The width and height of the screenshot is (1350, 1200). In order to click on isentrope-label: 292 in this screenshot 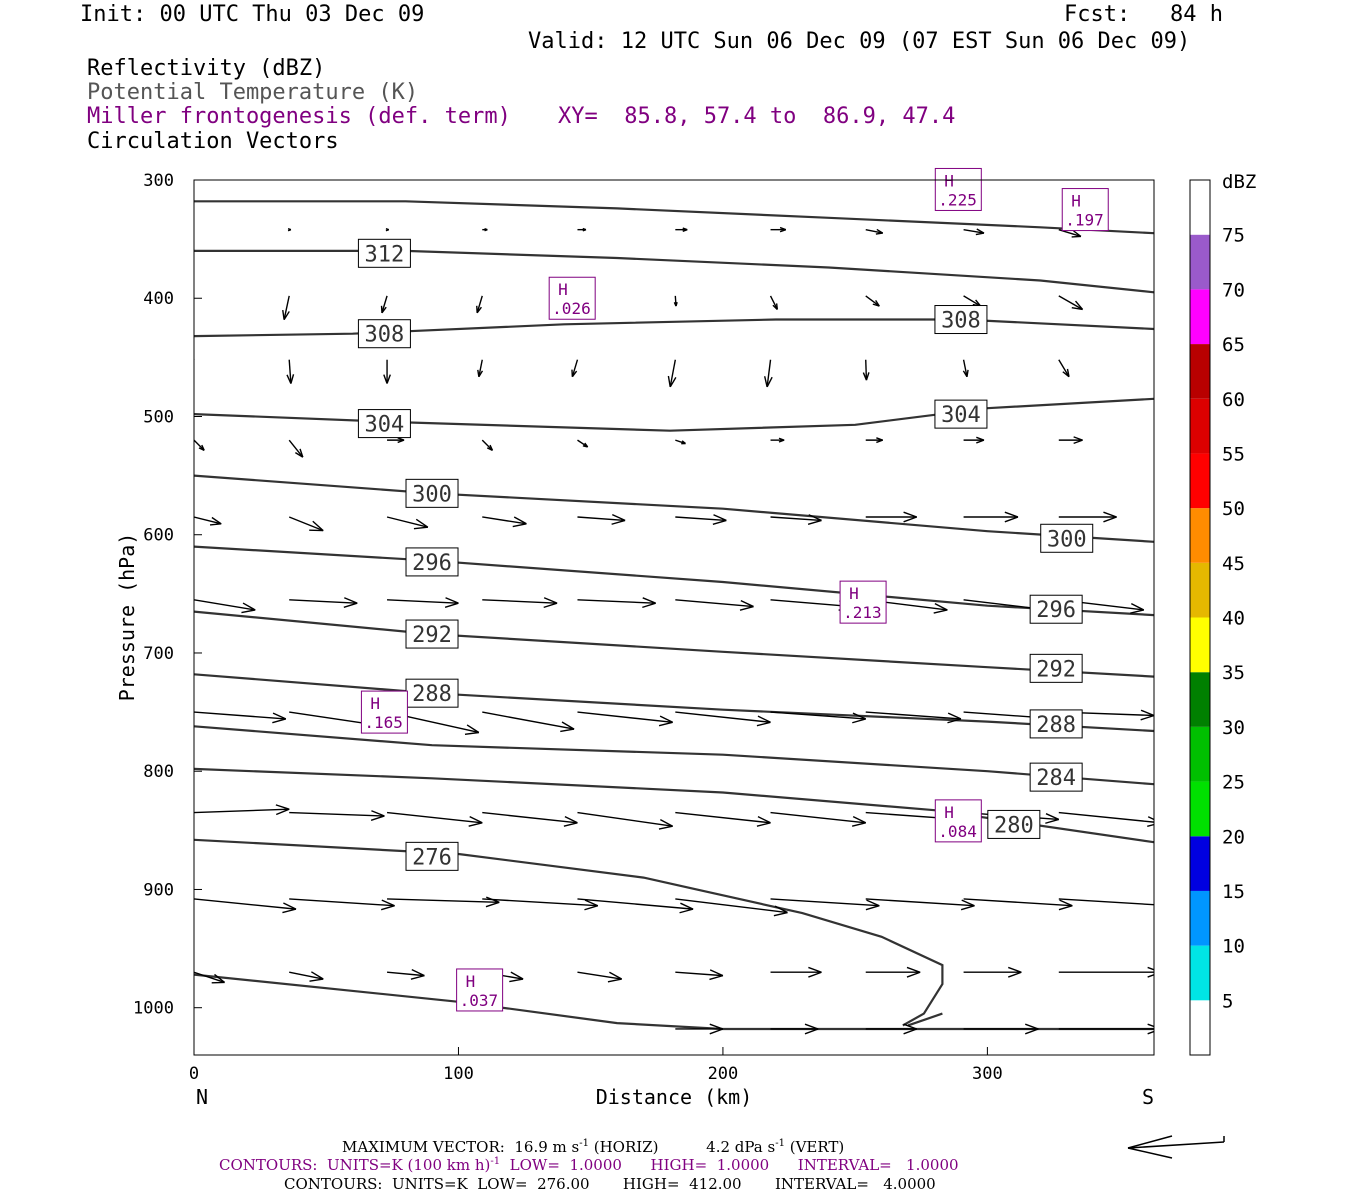, I will do `click(1056, 669)`.